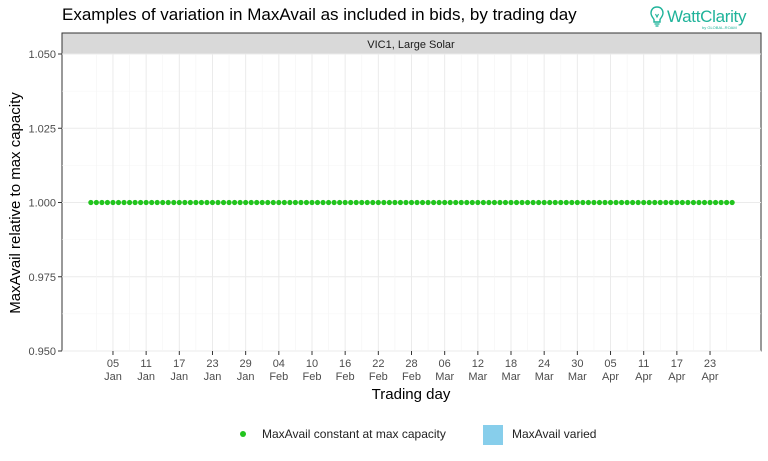 Image resolution: width=768 pixels, height=461 pixels. Describe the element at coordinates (312, 364) in the screenshot. I see `x-tick-label-day: 10` at that location.